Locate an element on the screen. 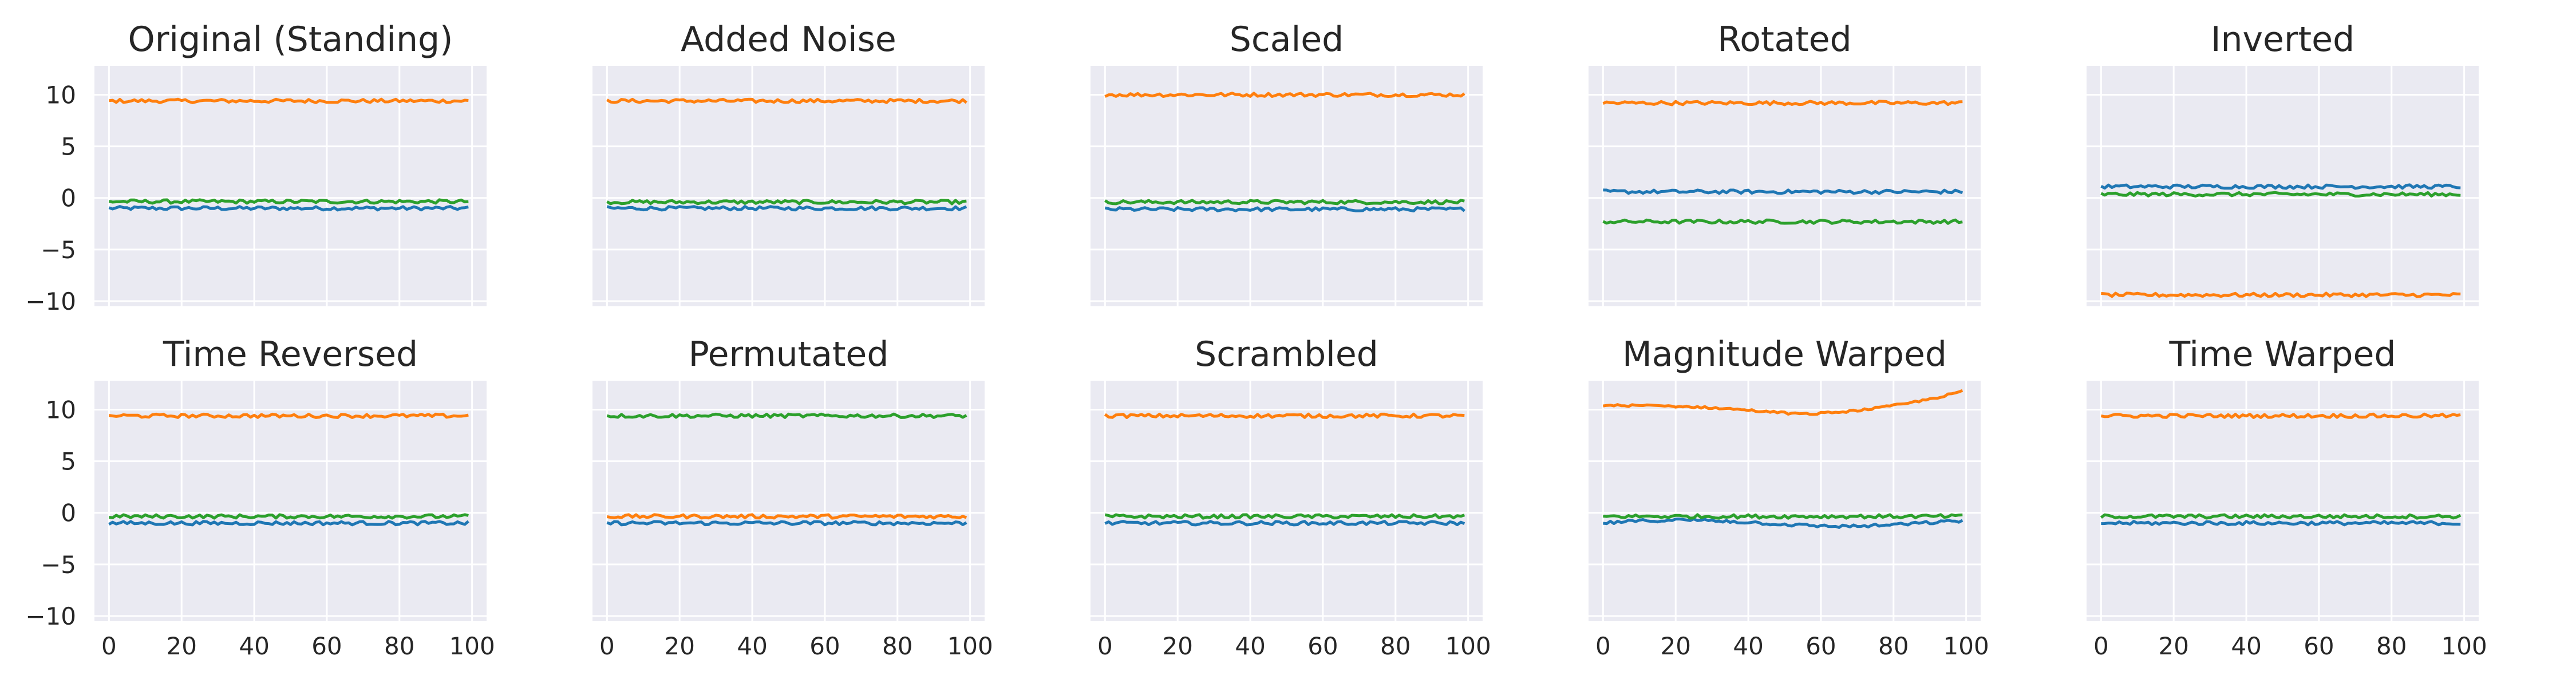  subplot-10: Time Warped 0 20 40 60 80 100 is located at coordinates (2287, 497).